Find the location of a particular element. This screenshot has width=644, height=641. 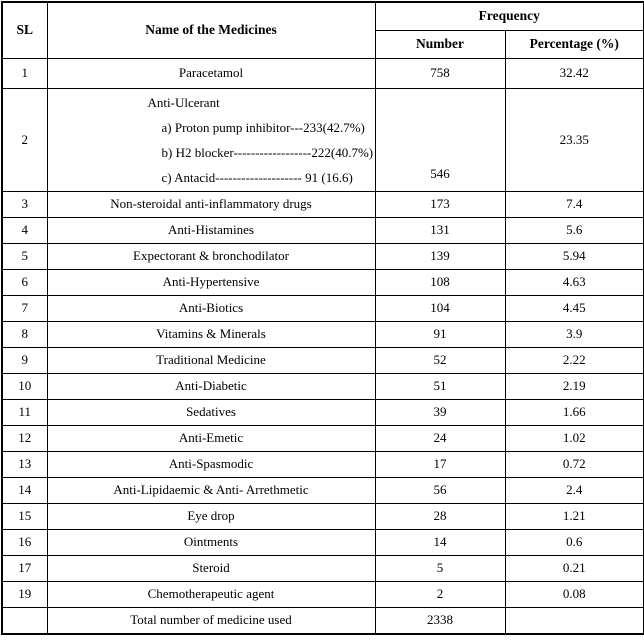

table-row: 9 Traditional Medicine 52 2.22 is located at coordinates (322, 360).